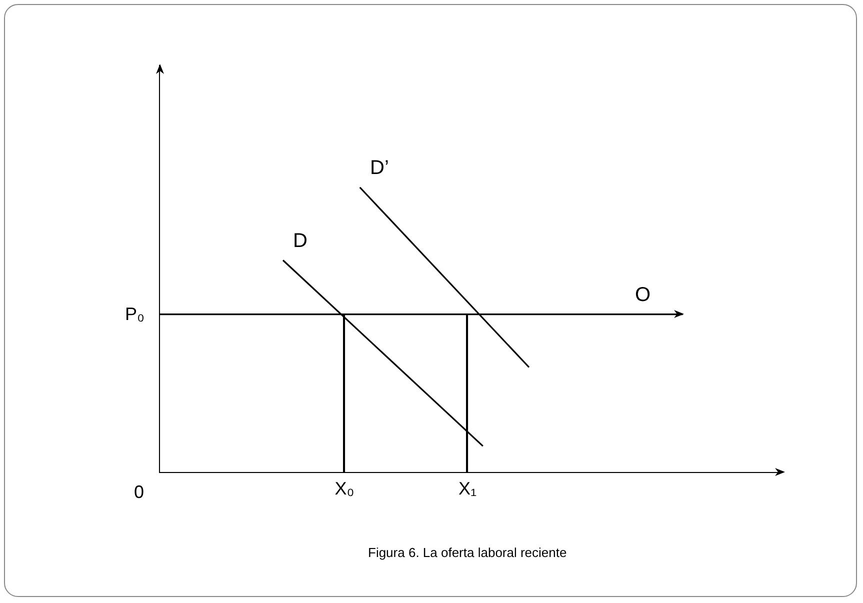 The height and width of the screenshot is (603, 863). What do you see at coordinates (139, 492) in the screenshot?
I see `text: 0` at bounding box center [139, 492].